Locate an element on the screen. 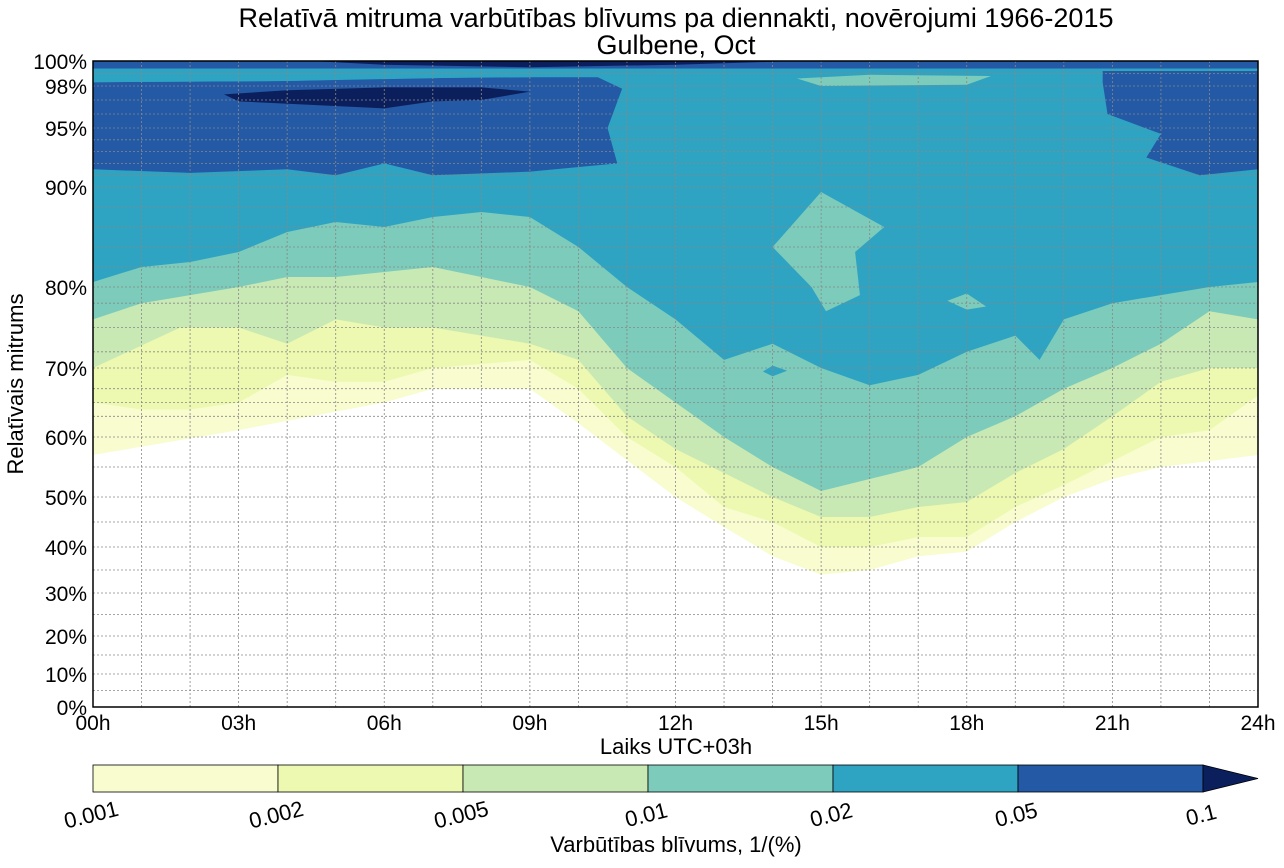 Image resolution: width=1284 pixels, height=868 pixels. colorbar-tick-label: 0.02 is located at coordinates (831, 814).